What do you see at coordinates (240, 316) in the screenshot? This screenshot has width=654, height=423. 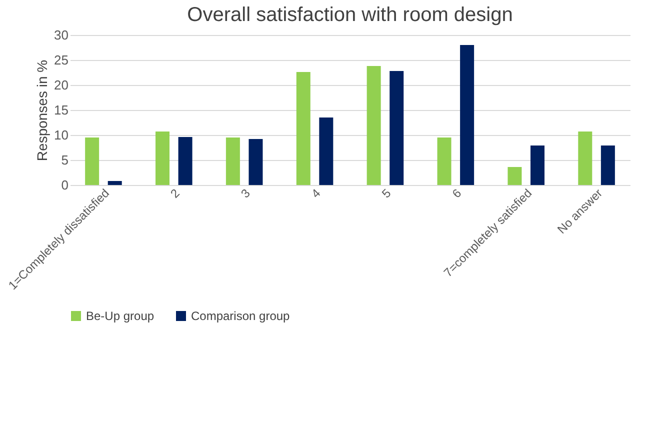 I see `legend-label: Comparison group` at bounding box center [240, 316].